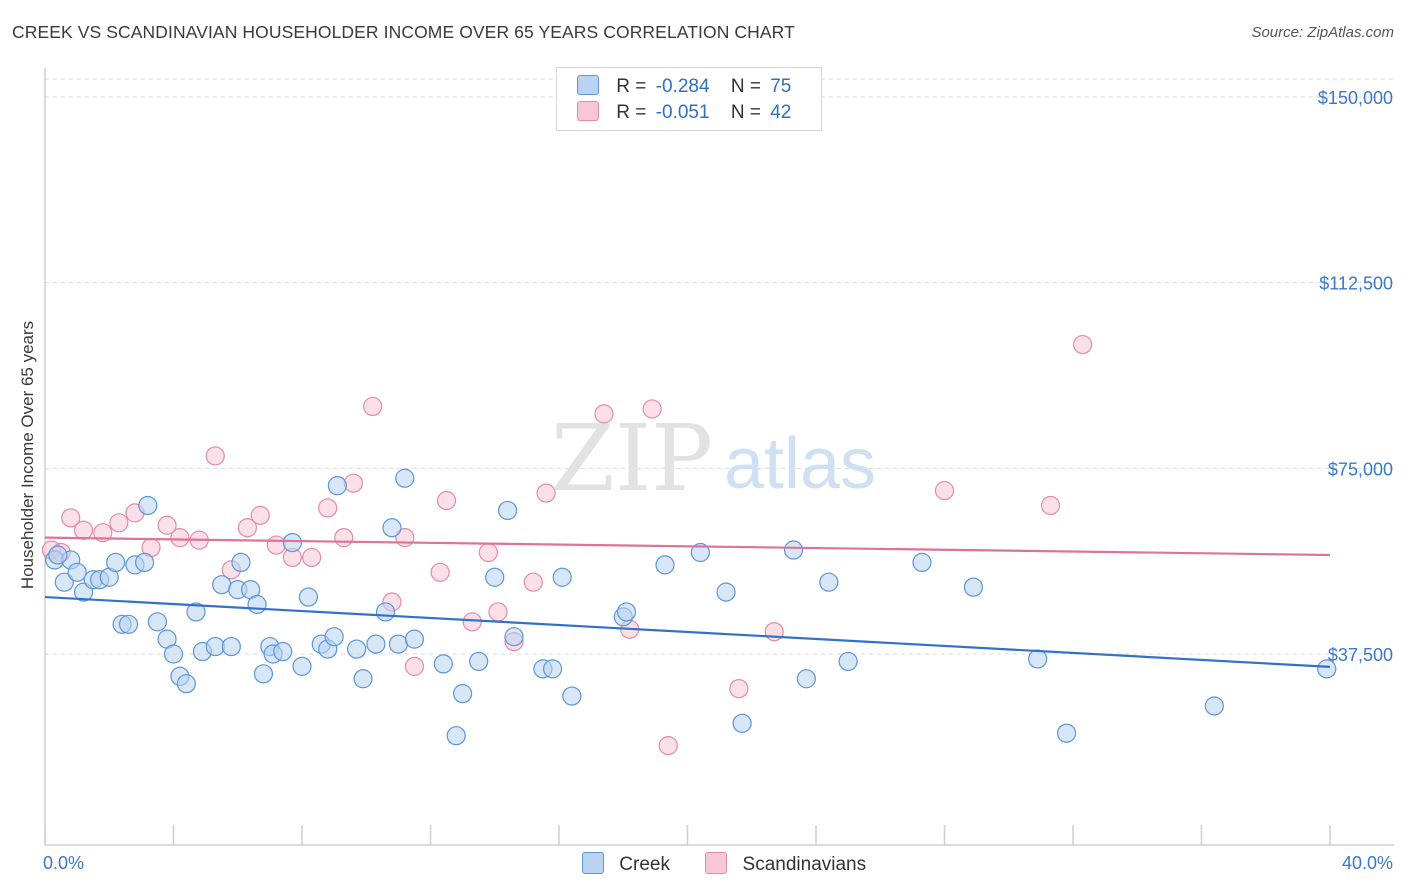 The height and width of the screenshot is (892, 1406). I want to click on watermark-atlas: atlas, so click(800, 464).